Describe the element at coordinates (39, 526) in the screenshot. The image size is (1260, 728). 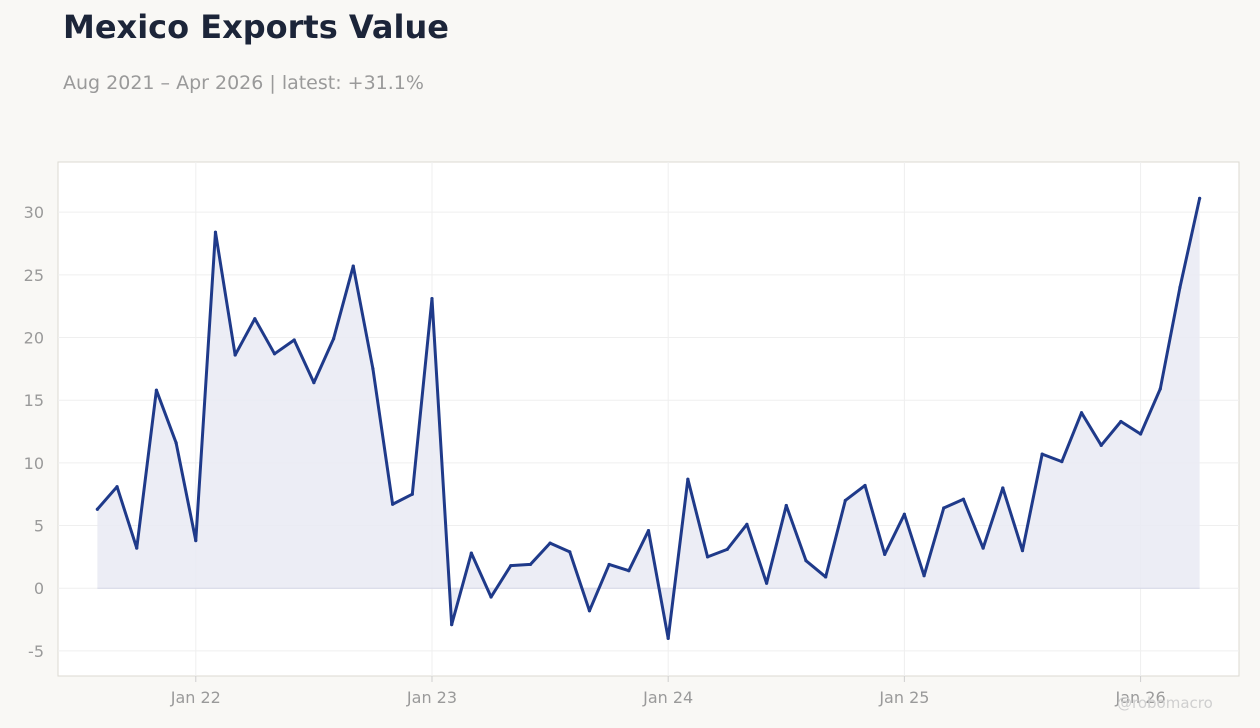
I see `y-tick-label: 5` at that location.